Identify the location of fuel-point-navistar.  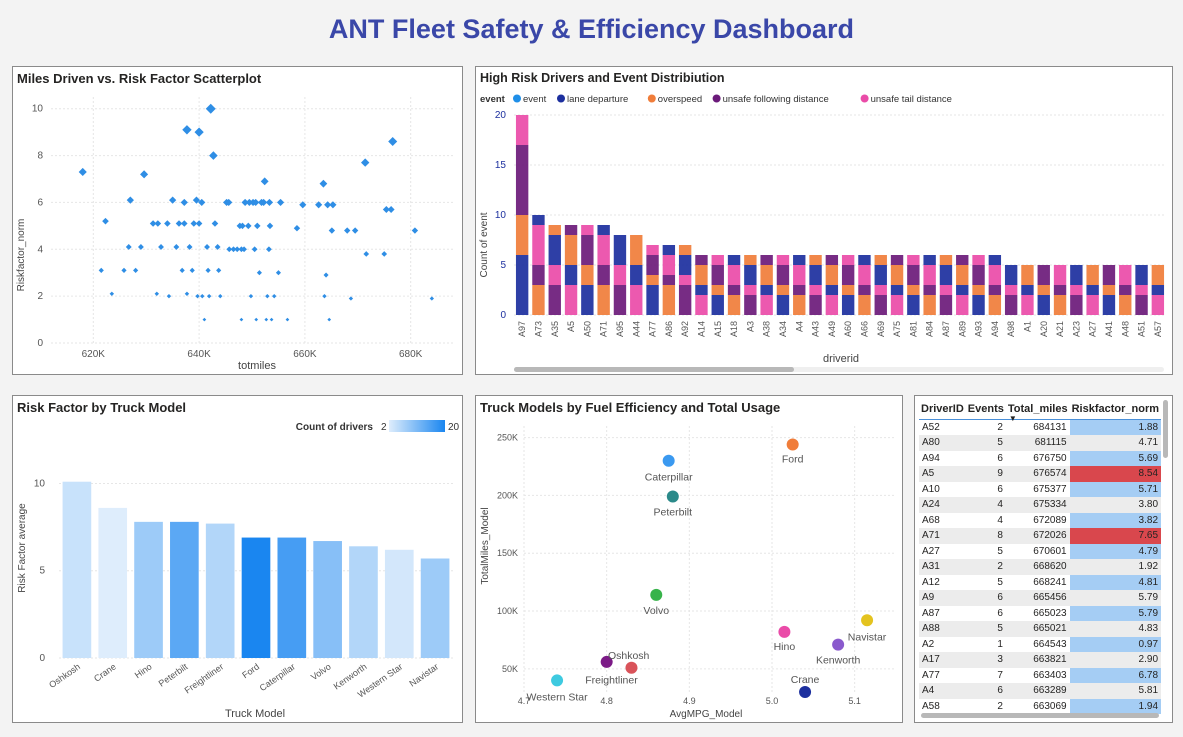
(867, 620).